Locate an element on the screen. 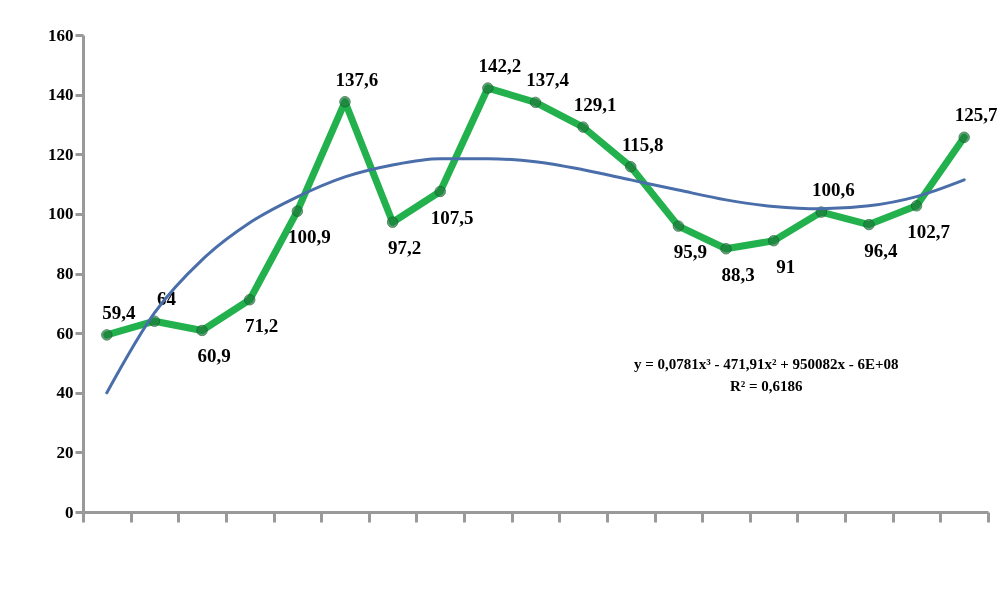 This screenshot has width=1001, height=590. data-label: 97,2 is located at coordinates (404, 248).